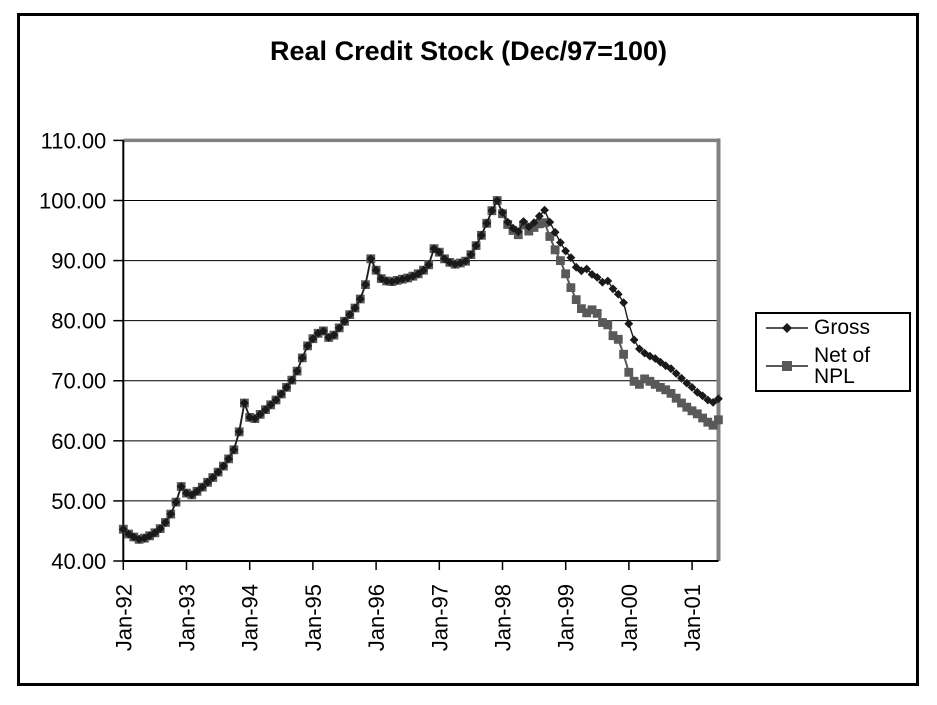 The height and width of the screenshot is (705, 937). What do you see at coordinates (72, 200) in the screenshot?
I see `y-tick-label: 100.00` at bounding box center [72, 200].